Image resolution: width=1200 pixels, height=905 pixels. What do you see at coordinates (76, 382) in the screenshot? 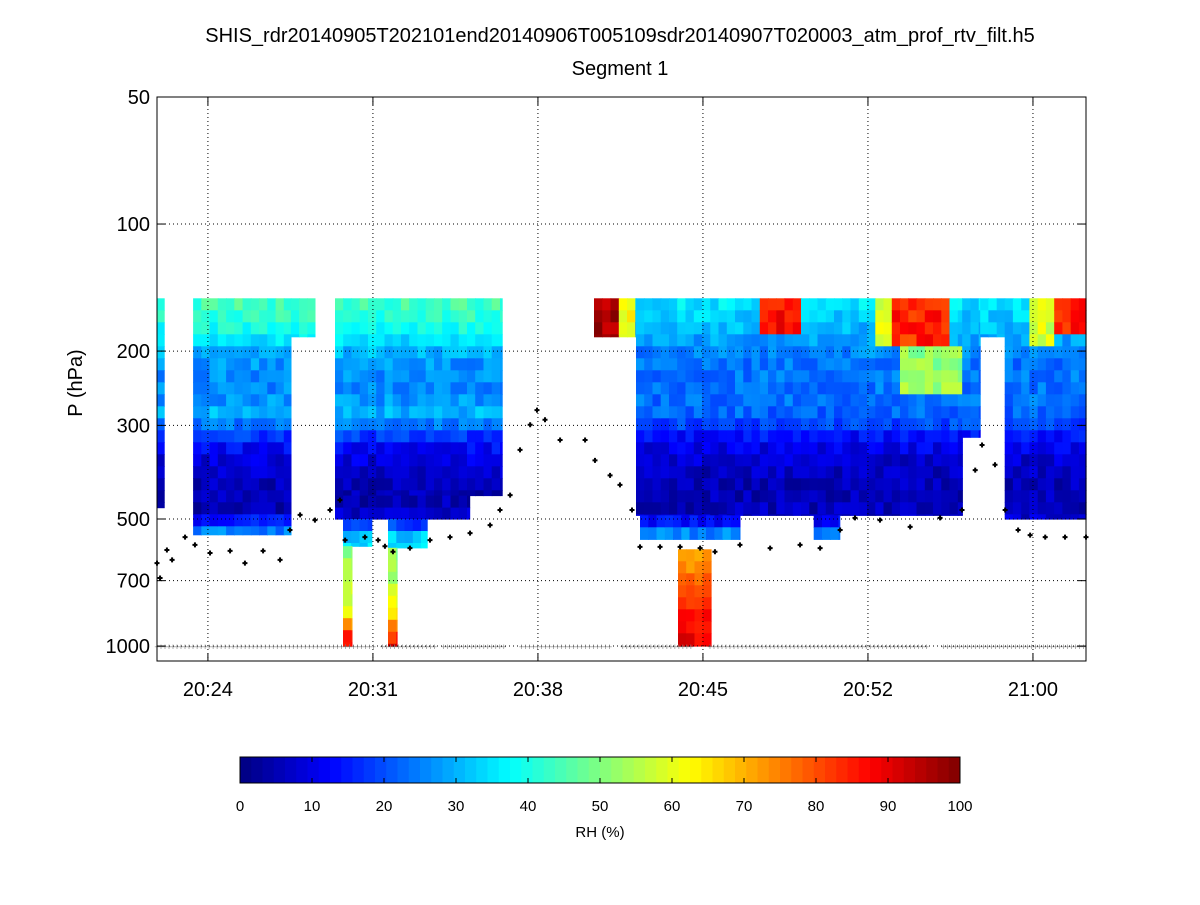
I see `y-axis-label: P (hPa)` at bounding box center [76, 382].